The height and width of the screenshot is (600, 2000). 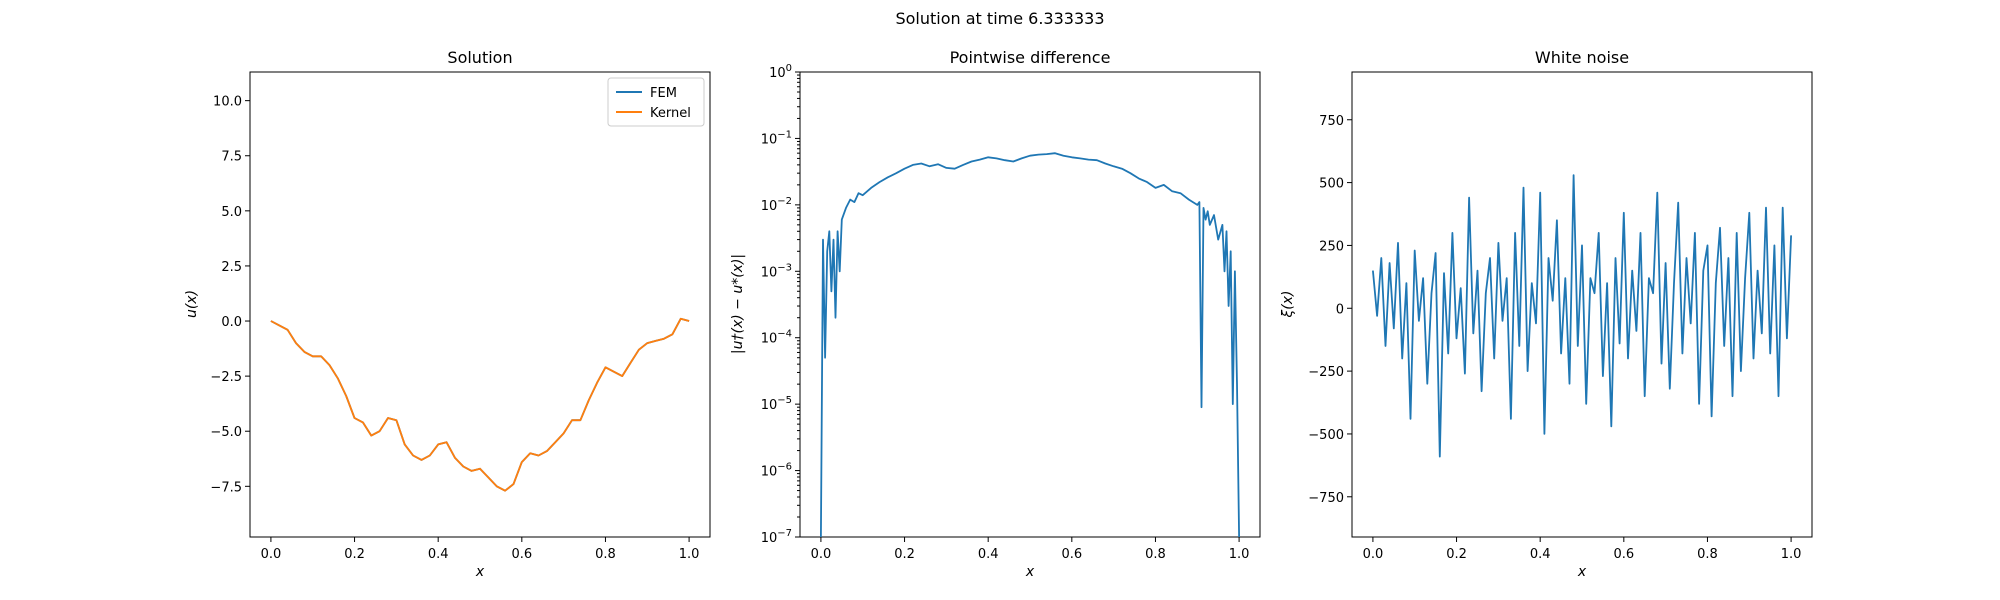 What do you see at coordinates (776, 471) in the screenshot?
I see `y-tick-label: 10⁻⁶` at bounding box center [776, 471].